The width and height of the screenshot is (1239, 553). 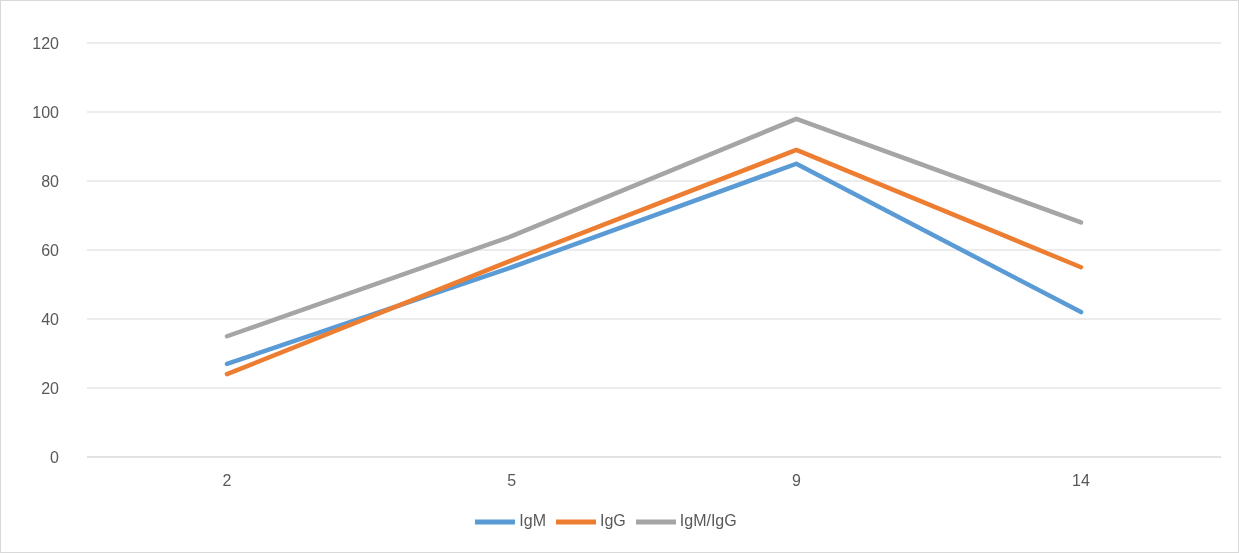 What do you see at coordinates (46, 43) in the screenshot?
I see `y-tick-label: 120` at bounding box center [46, 43].